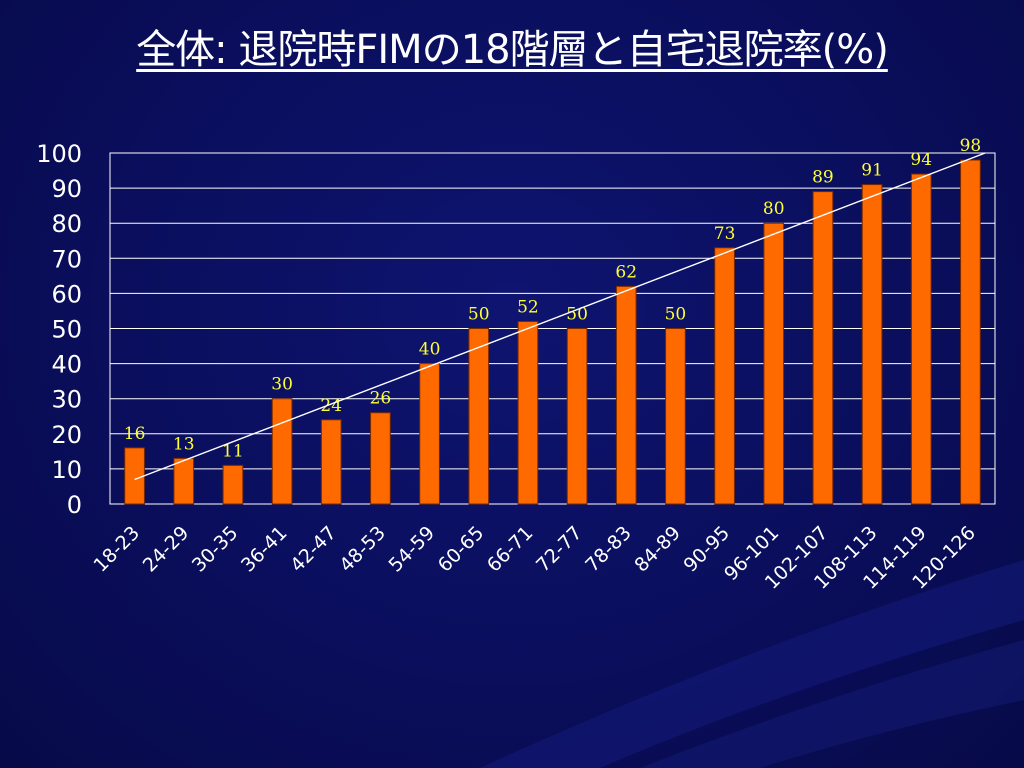 This screenshot has height=768, width=1024. Describe the element at coordinates (412, 549) in the screenshot. I see `x-tick-label: 54-59` at that location.